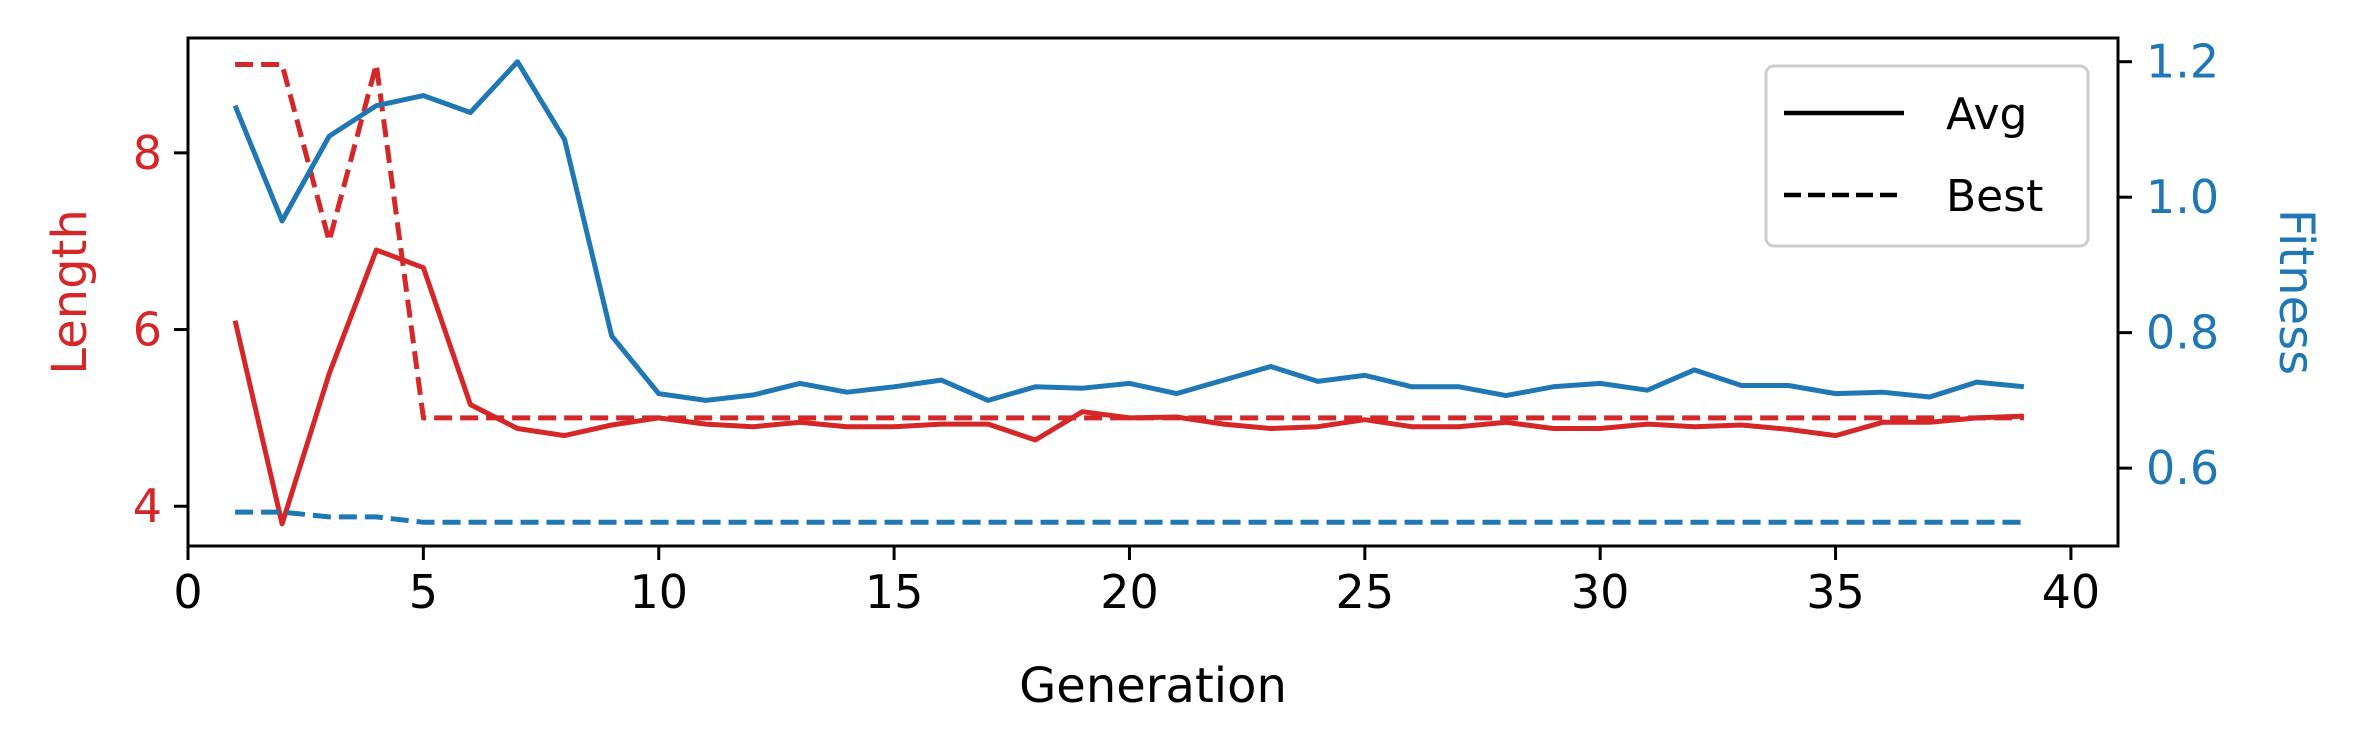 The width and height of the screenshot is (2355, 756). Describe the element at coordinates (2071, 592) in the screenshot. I see `x-tick-label: 40` at that location.